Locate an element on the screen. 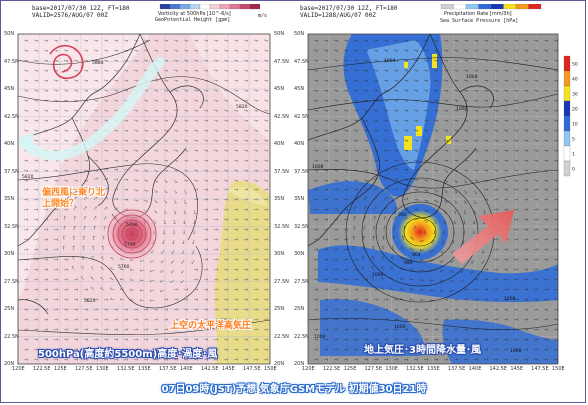 The width and height of the screenshot is (588, 405). typhoon-vorticity-core is located at coordinates (132, 234).